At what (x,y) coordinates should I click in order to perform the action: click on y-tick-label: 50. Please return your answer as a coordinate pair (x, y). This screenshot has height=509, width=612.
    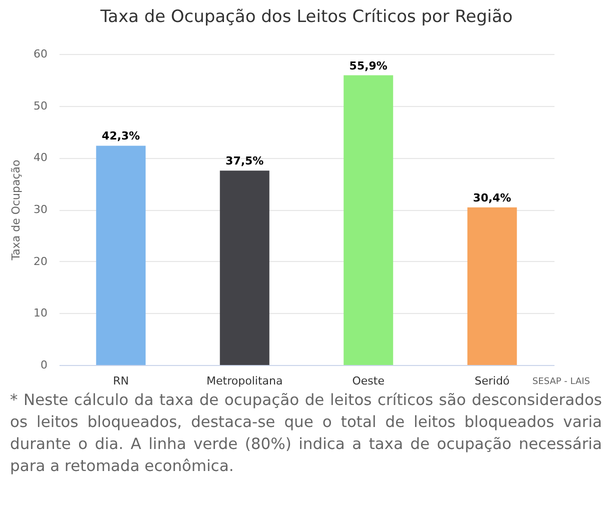
    Looking at the image, I should click on (41, 105).